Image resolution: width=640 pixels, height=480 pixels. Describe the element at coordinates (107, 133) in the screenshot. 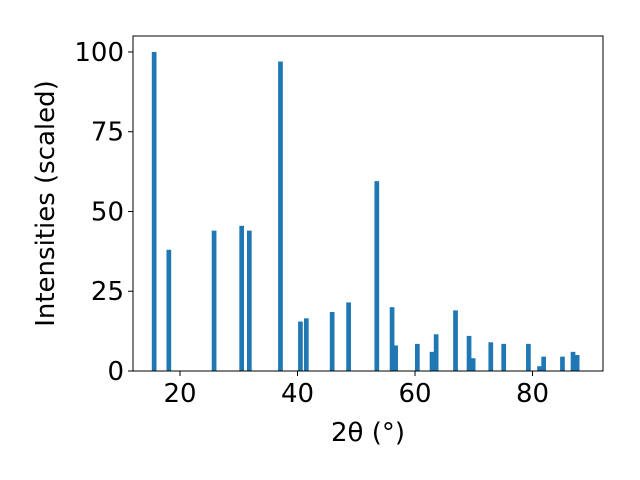

I see `y-tick-label: 75` at that location.